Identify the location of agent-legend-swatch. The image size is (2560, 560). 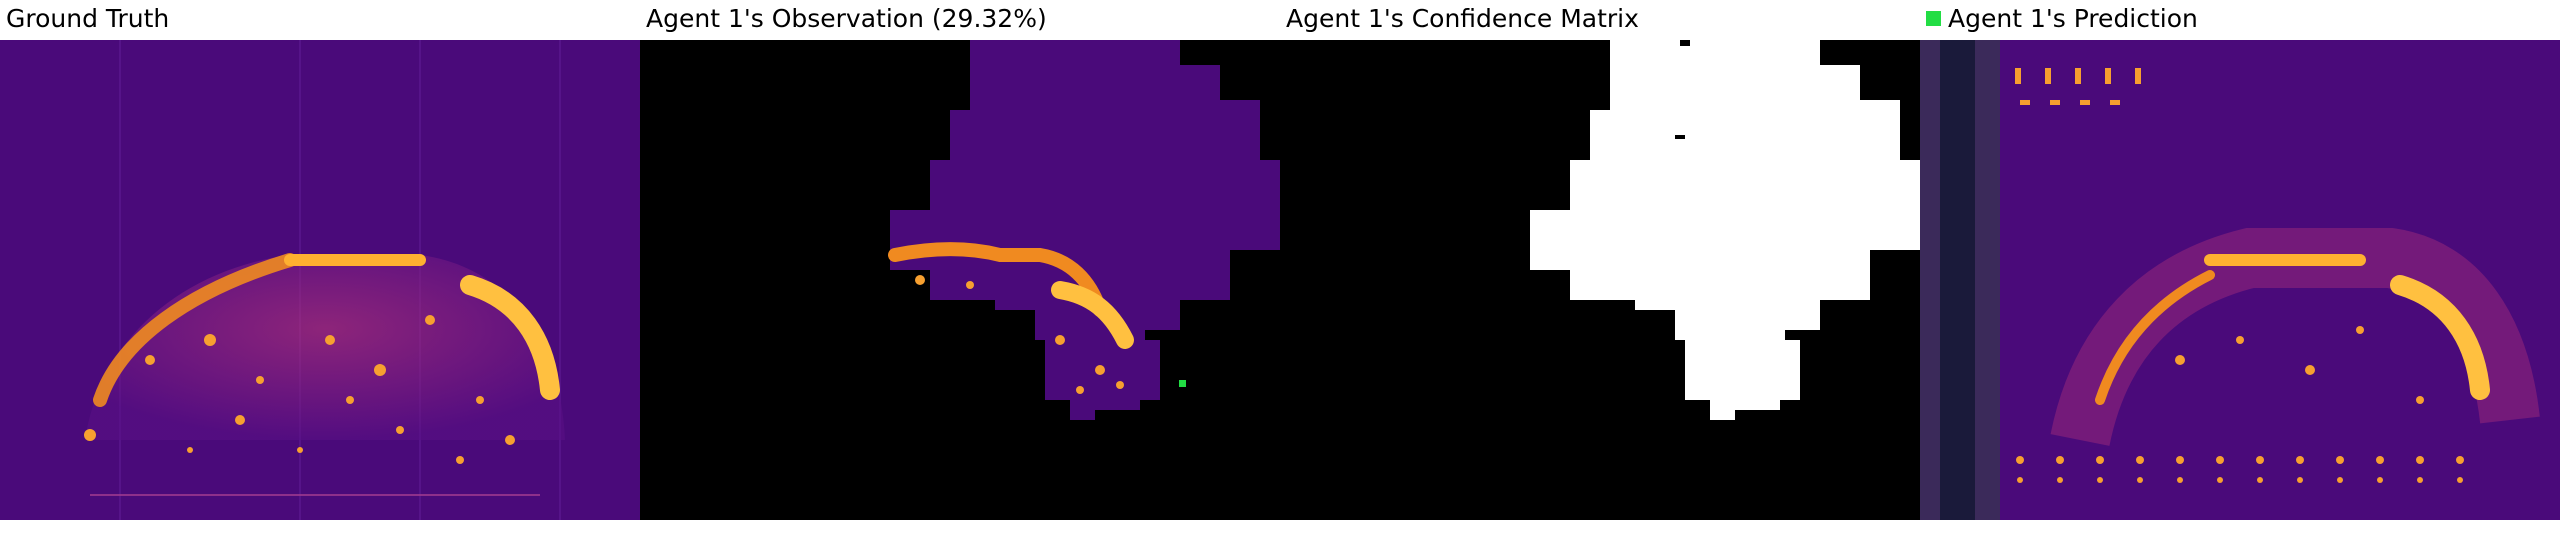
(1933, 18).